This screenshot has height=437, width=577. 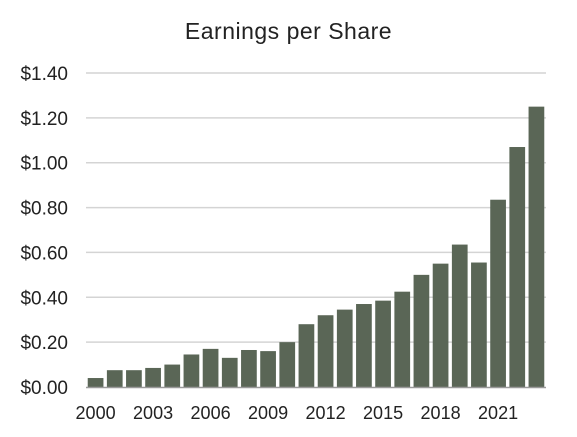 What do you see at coordinates (44, 253) in the screenshot?
I see `y-tick-label: $0.60` at bounding box center [44, 253].